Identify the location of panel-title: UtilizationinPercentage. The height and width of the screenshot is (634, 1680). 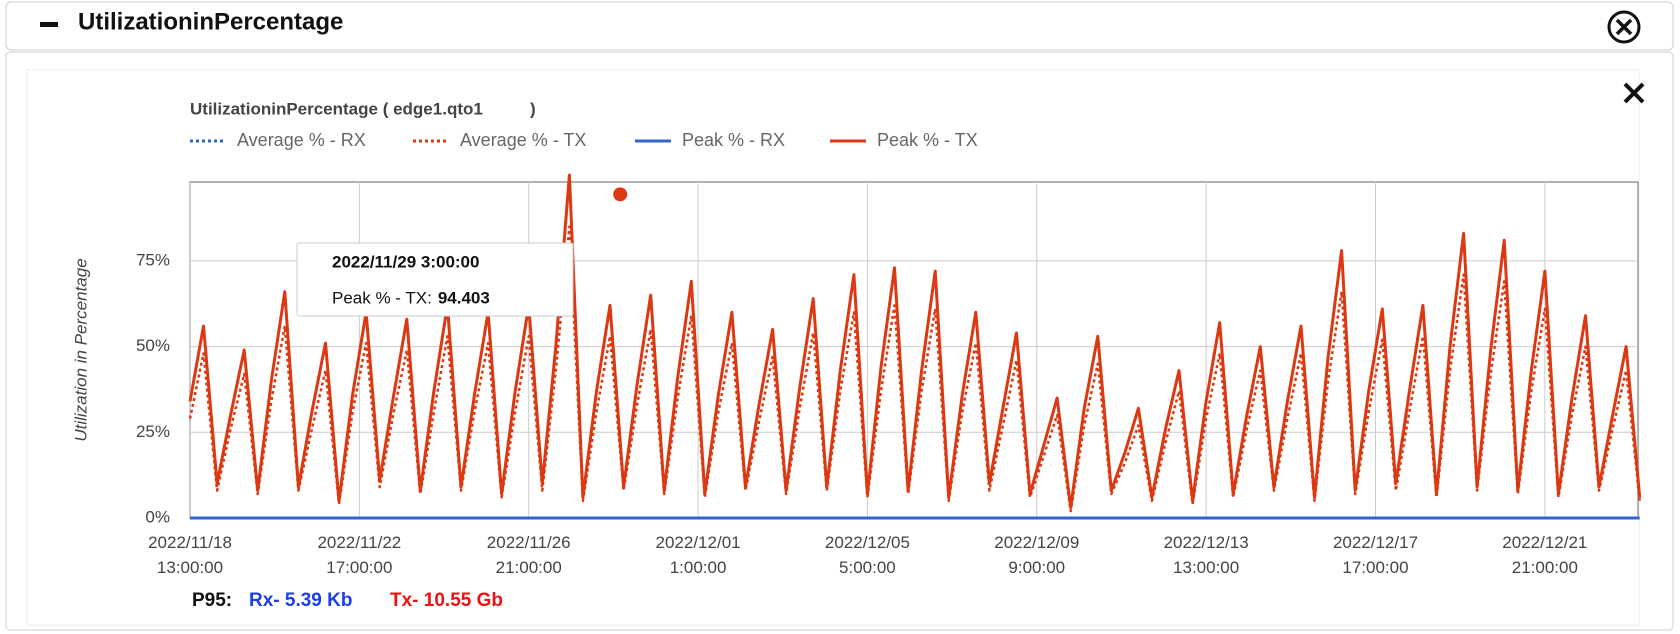
(210, 21).